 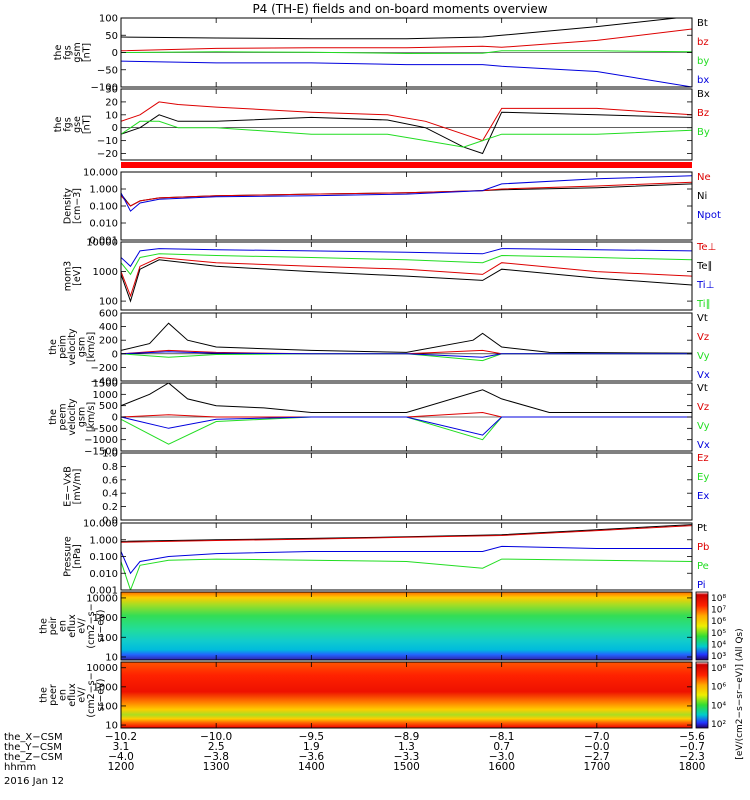 I want to click on y-axis-label: [eV], so click(x=77, y=276).